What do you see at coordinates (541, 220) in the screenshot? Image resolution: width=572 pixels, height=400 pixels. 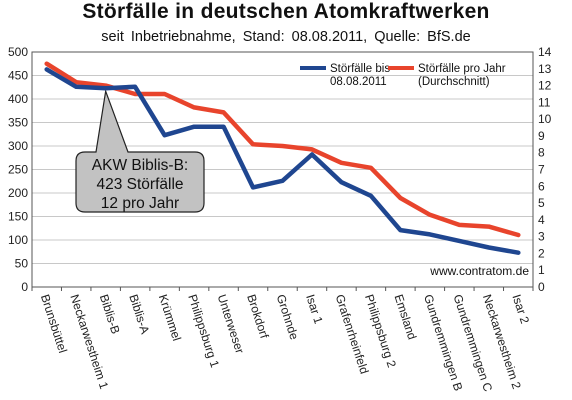 I see `y-right-tick-label: 4` at bounding box center [541, 220].